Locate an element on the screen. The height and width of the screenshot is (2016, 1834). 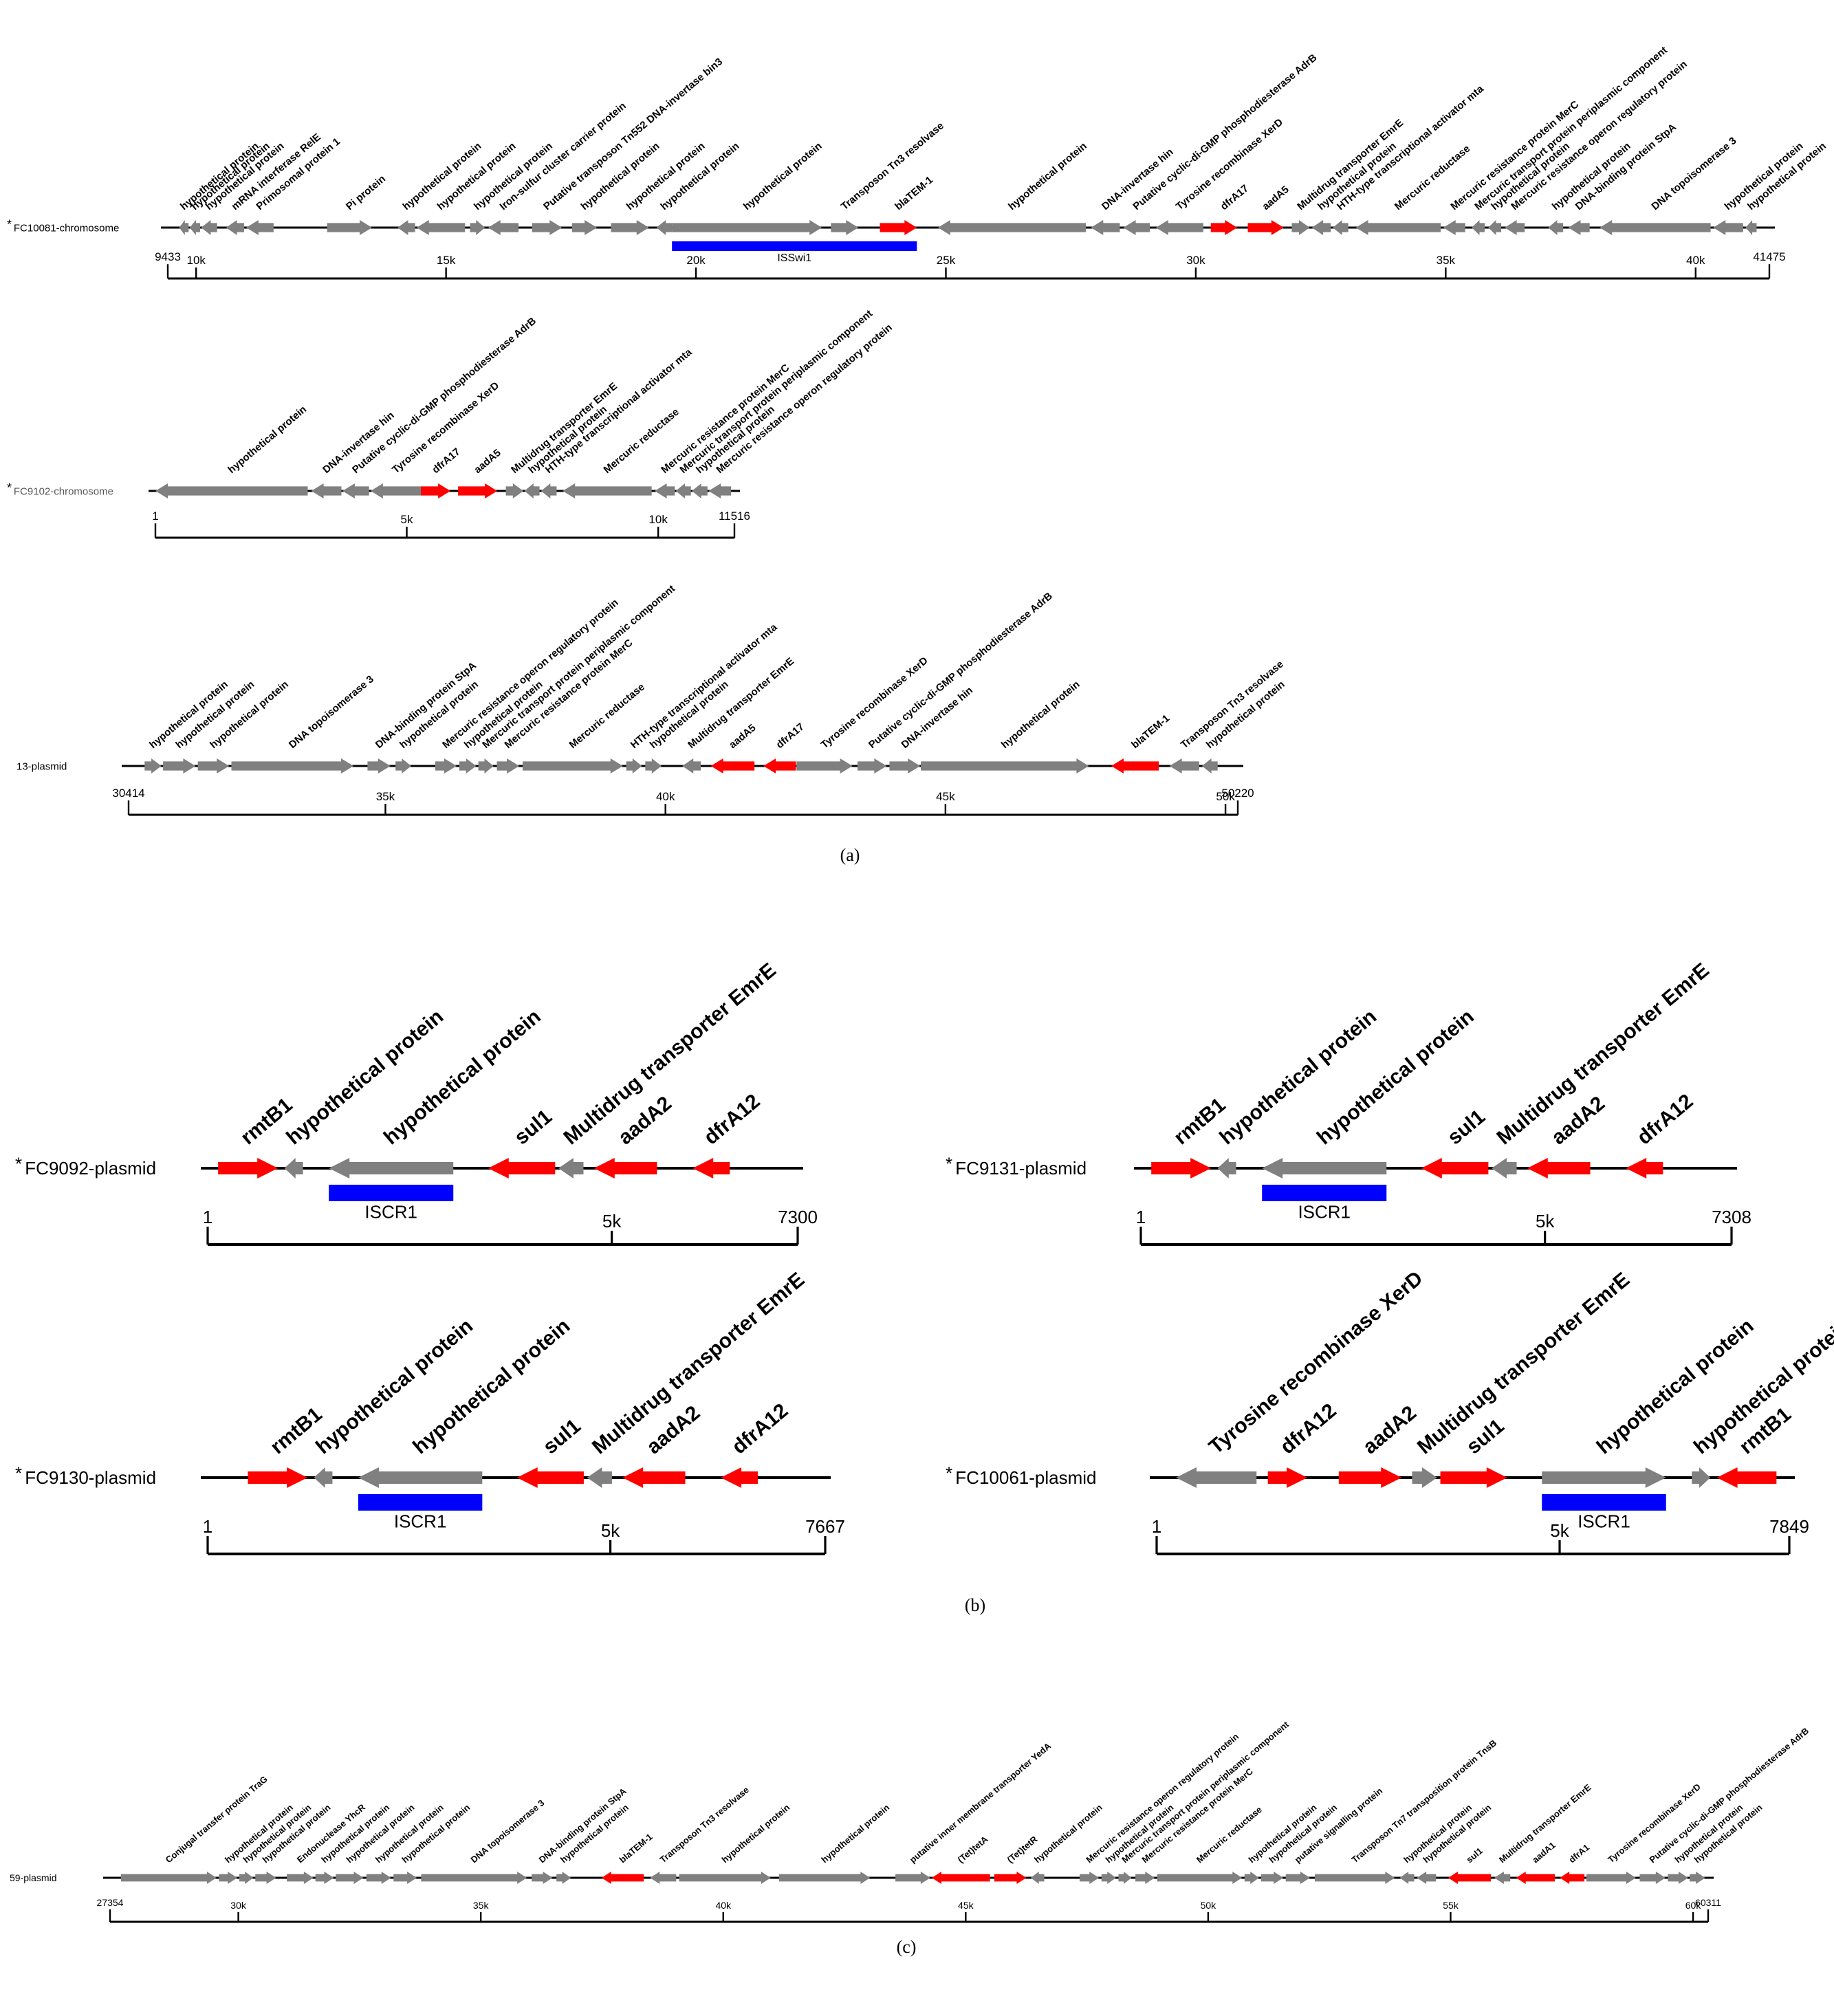
scale-tick-label: 40k is located at coordinates (723, 1905).